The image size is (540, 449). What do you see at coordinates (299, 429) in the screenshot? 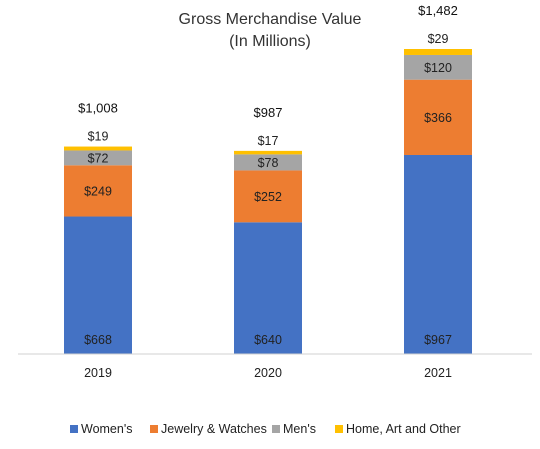
I see `legend-label-2: Men's` at bounding box center [299, 429].